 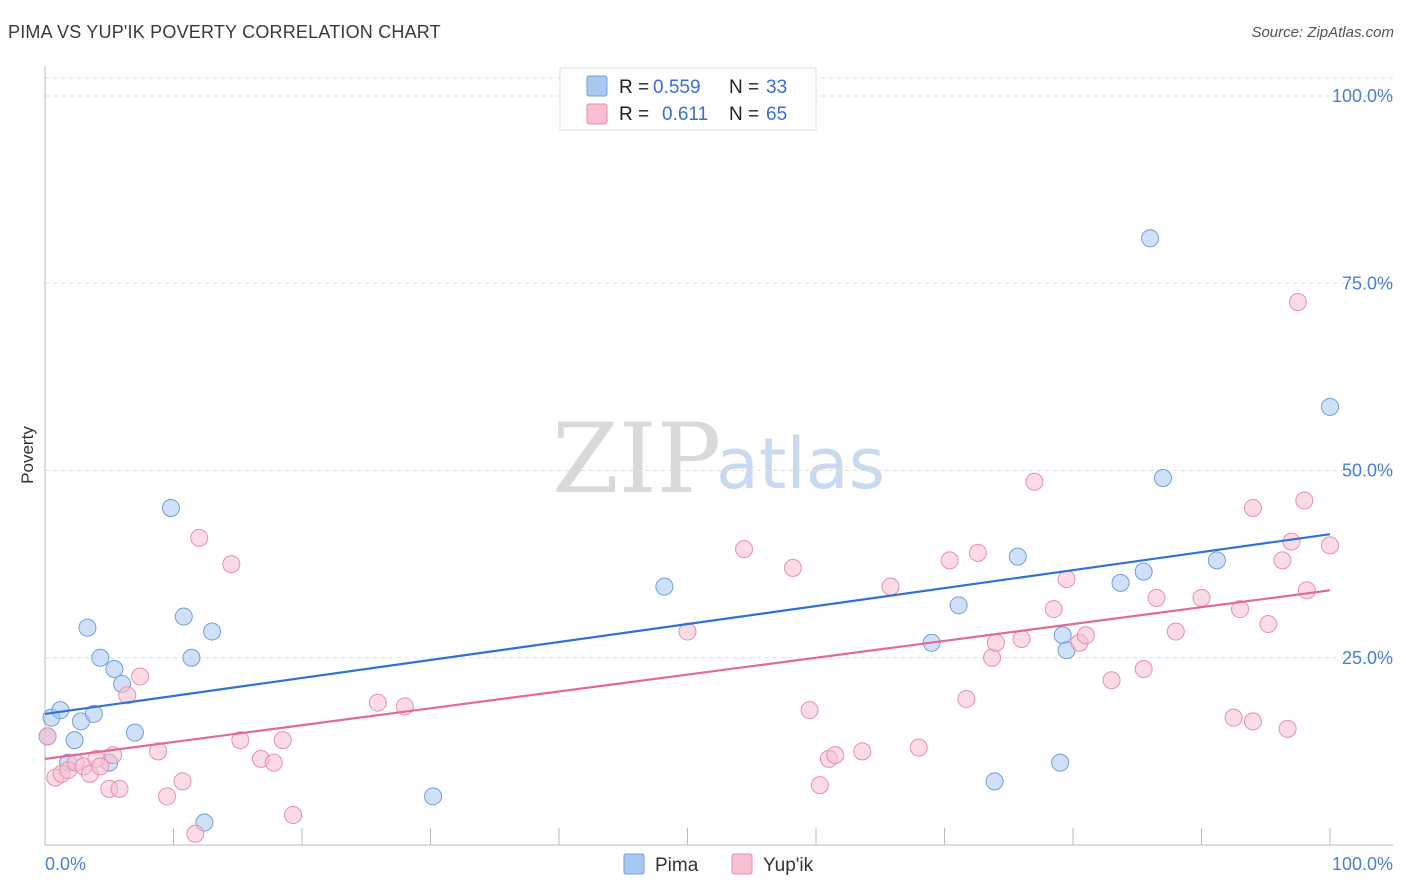 I want to click on x-tick-label: 100.0%, so click(x=1362, y=864).